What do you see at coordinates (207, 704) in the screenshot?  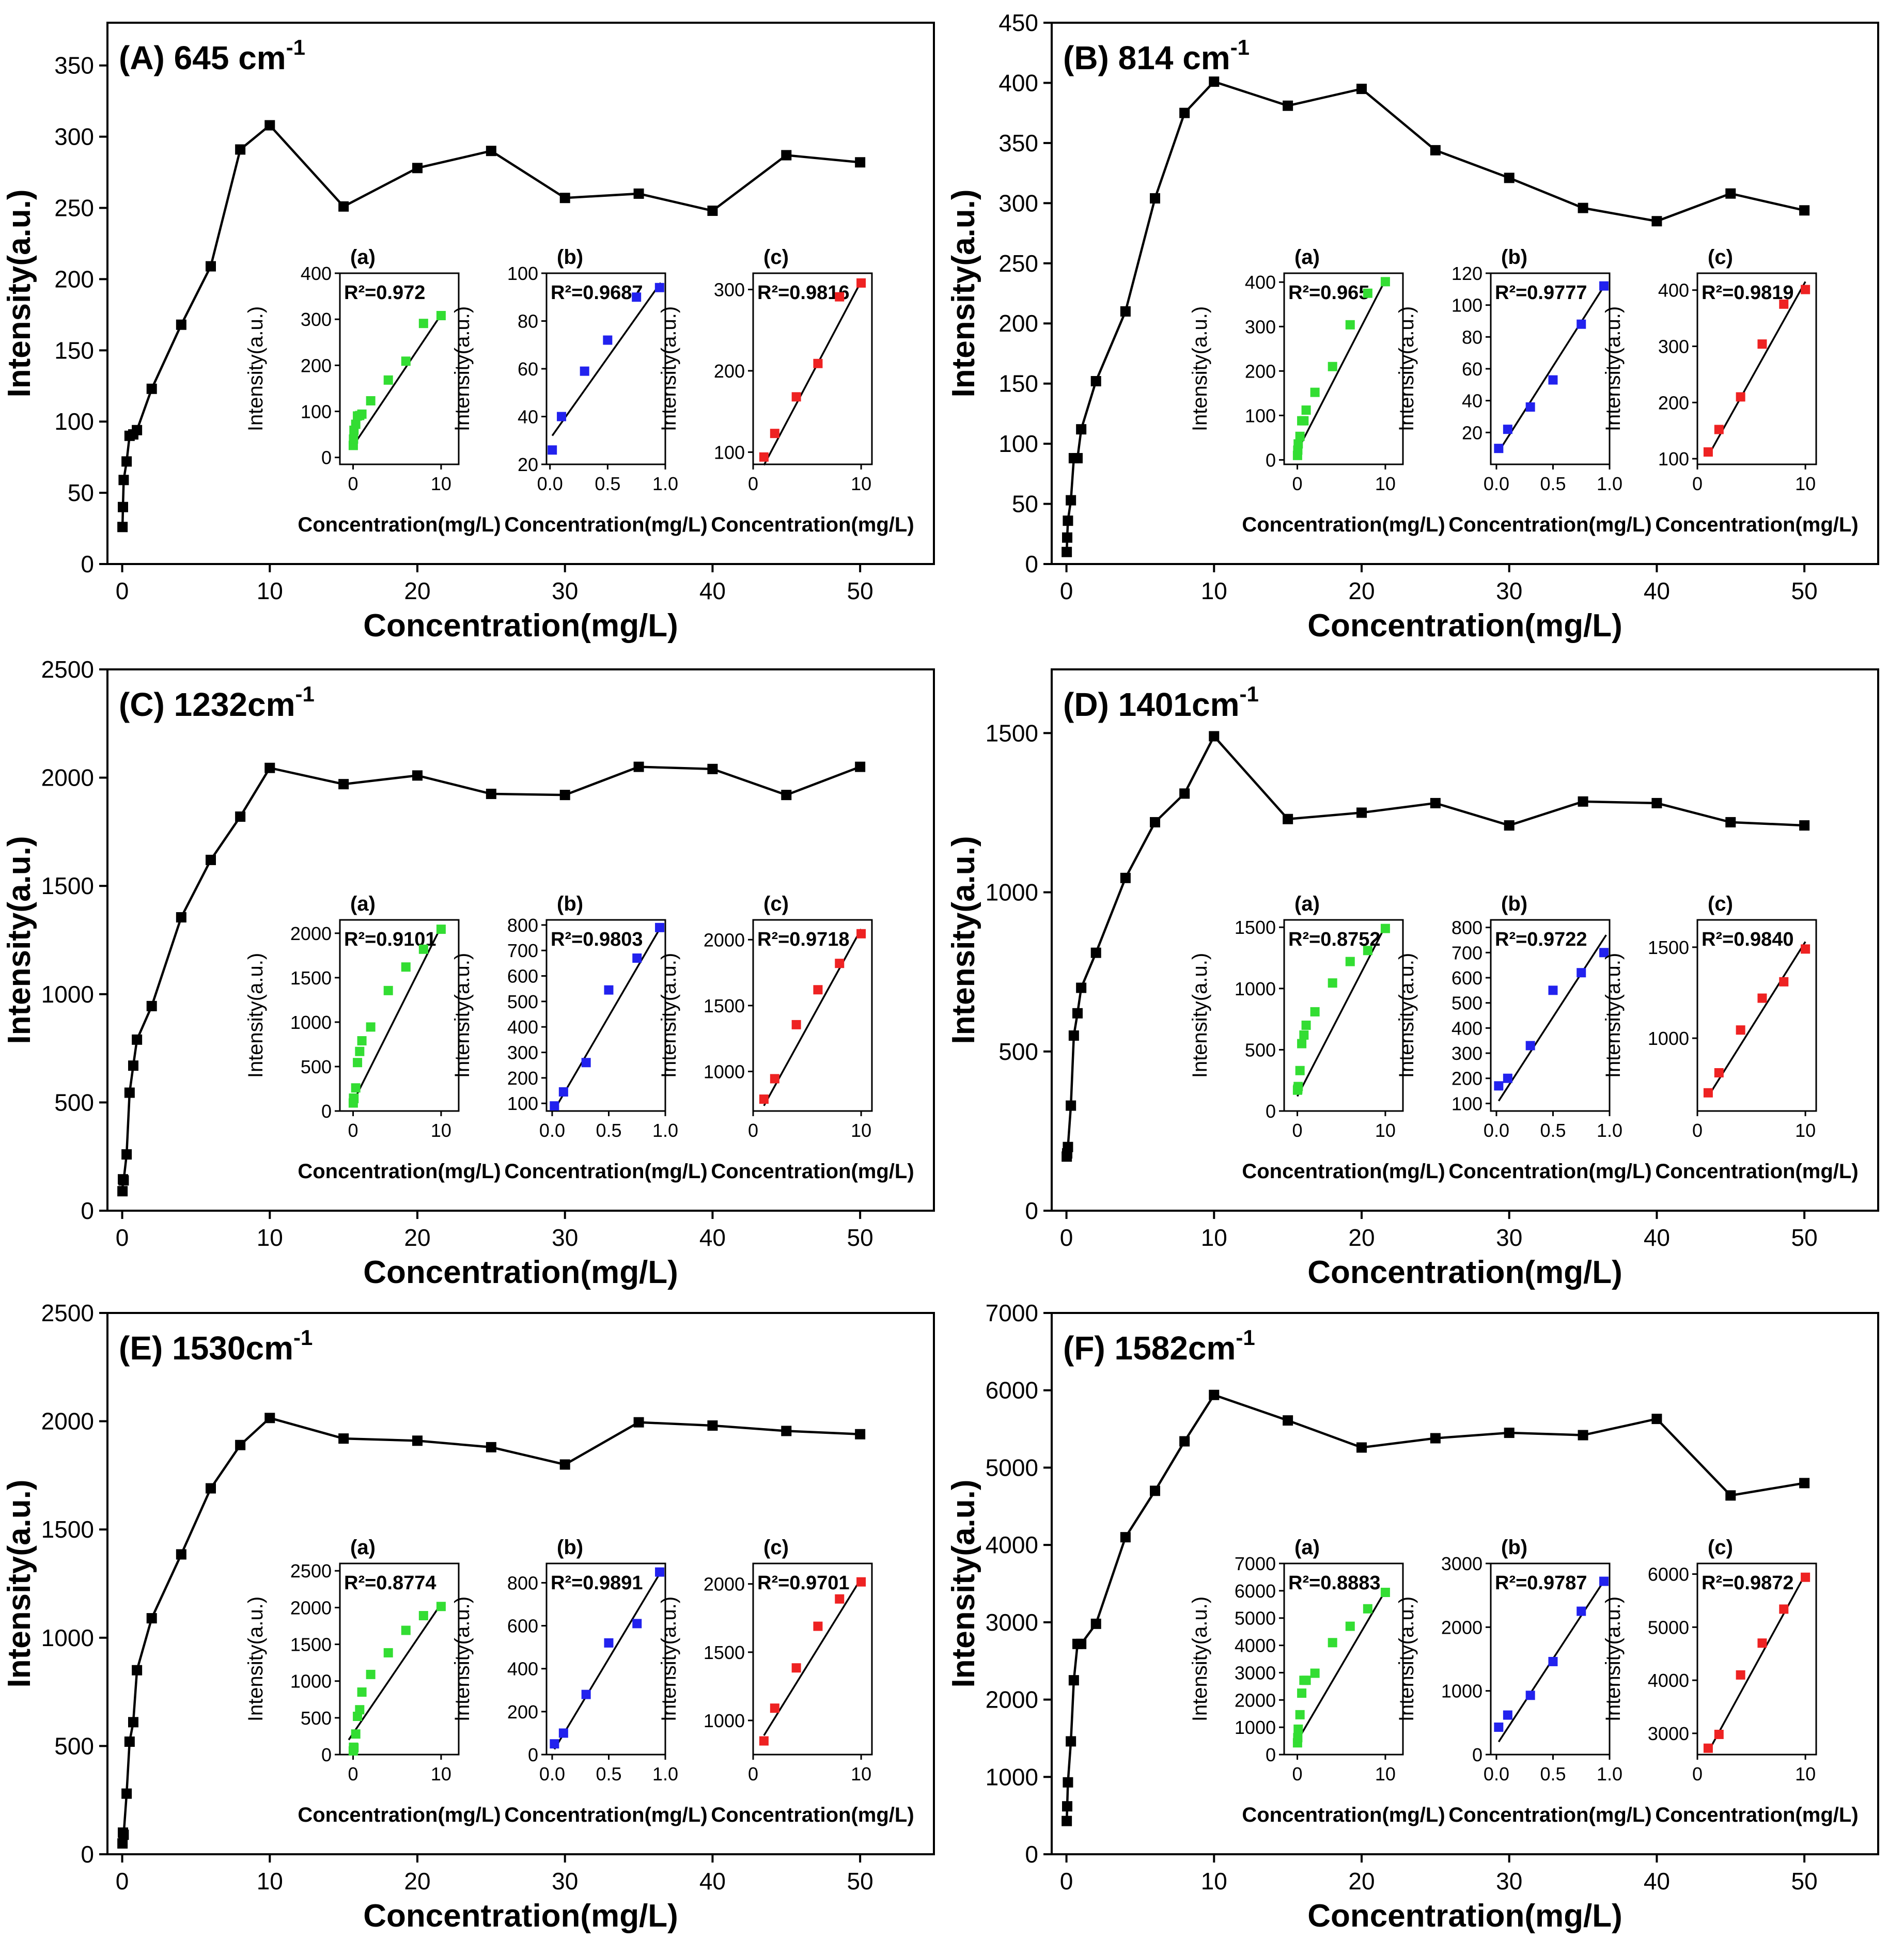 I see `panel-title-text: (C) 1232cm` at bounding box center [207, 704].